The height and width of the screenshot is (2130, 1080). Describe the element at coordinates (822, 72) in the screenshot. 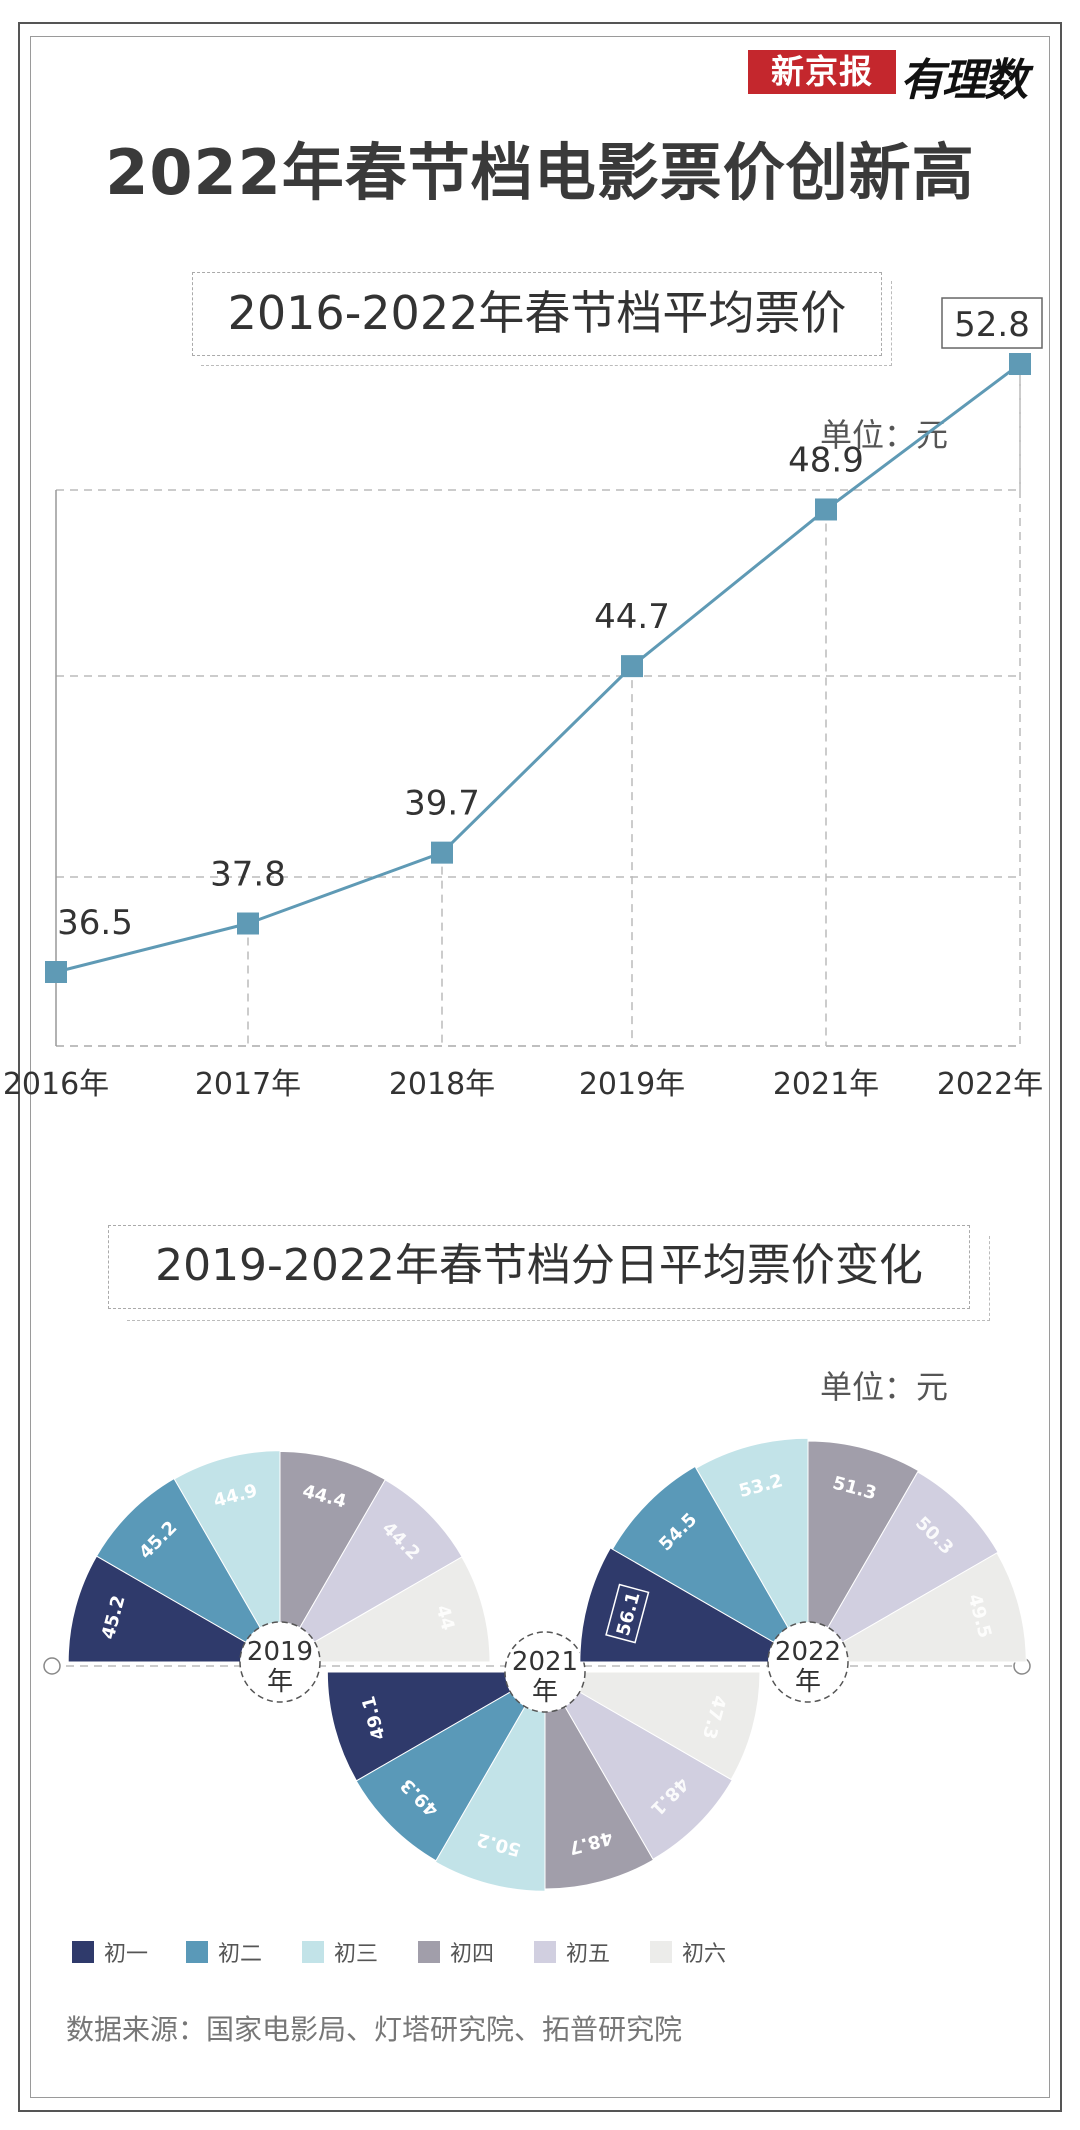

I see `brand-logo: 新京报` at that location.